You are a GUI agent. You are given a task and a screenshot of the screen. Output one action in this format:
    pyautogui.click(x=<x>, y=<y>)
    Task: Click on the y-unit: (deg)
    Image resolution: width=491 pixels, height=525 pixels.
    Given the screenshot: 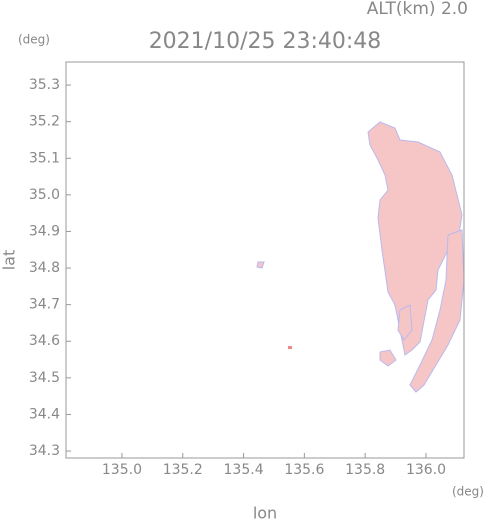 What is the action you would take?
    pyautogui.click(x=34, y=40)
    